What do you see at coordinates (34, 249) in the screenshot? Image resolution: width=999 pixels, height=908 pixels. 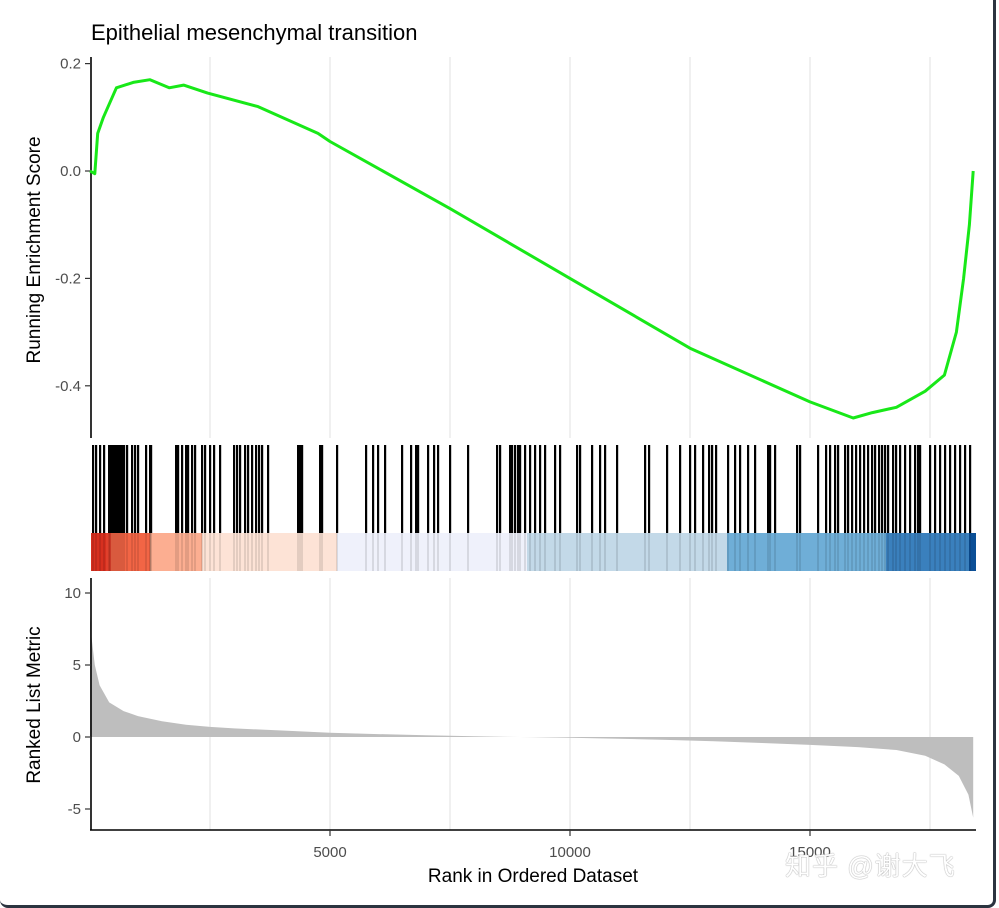 I see `top-y-axis-label: Running Enrichment Score` at bounding box center [34, 249].